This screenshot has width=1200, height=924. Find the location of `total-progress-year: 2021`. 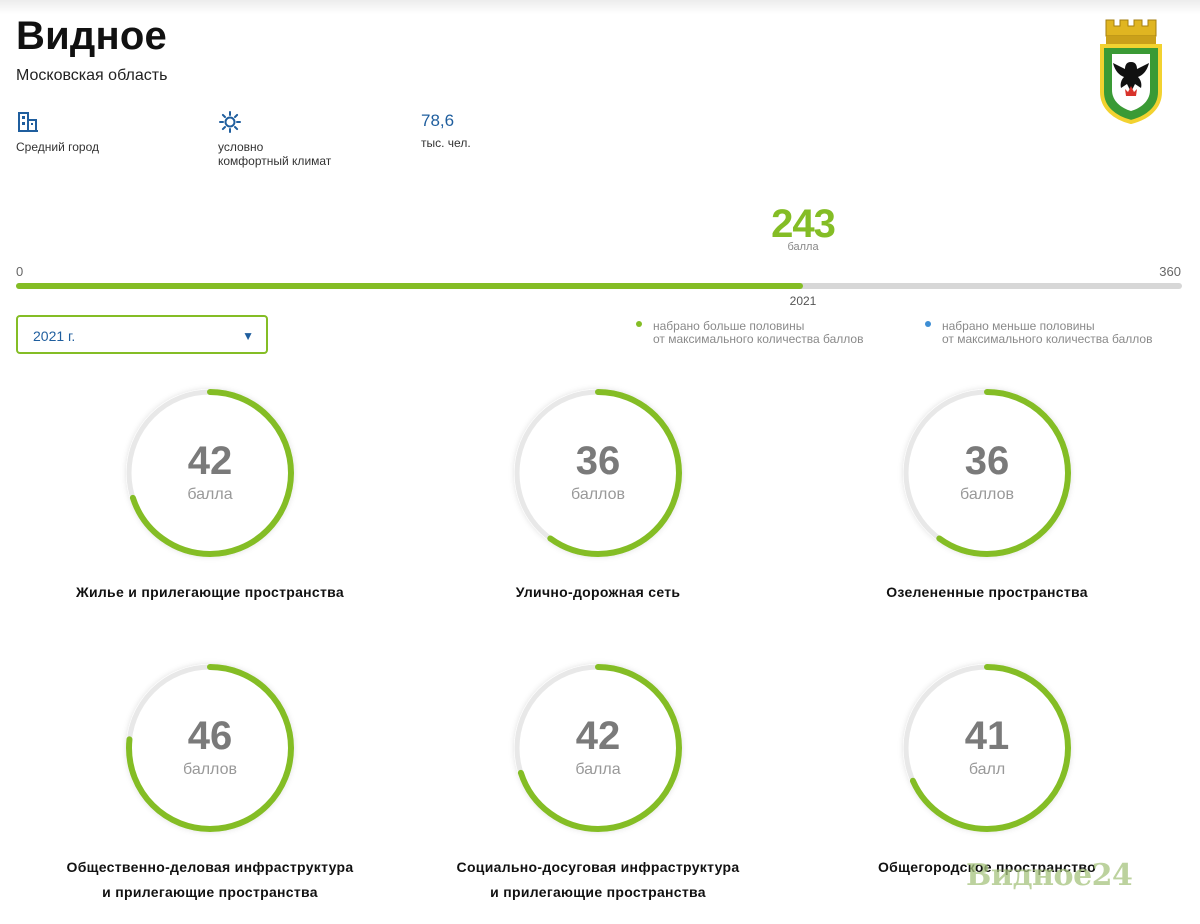

total-progress-year: 2021 is located at coordinates (803, 301).